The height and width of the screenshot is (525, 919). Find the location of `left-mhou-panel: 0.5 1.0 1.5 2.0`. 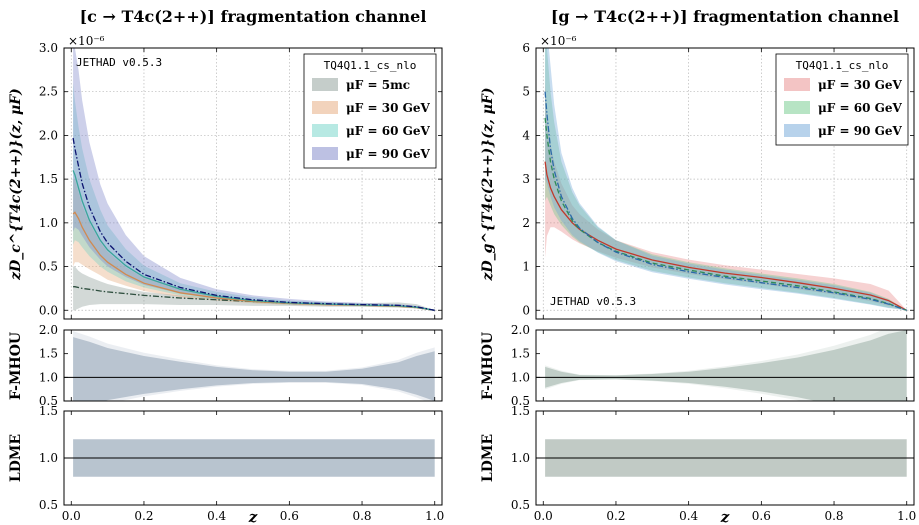

left-mhou-panel: 0.5 1.0 1.5 2.0 is located at coordinates (241, 365).